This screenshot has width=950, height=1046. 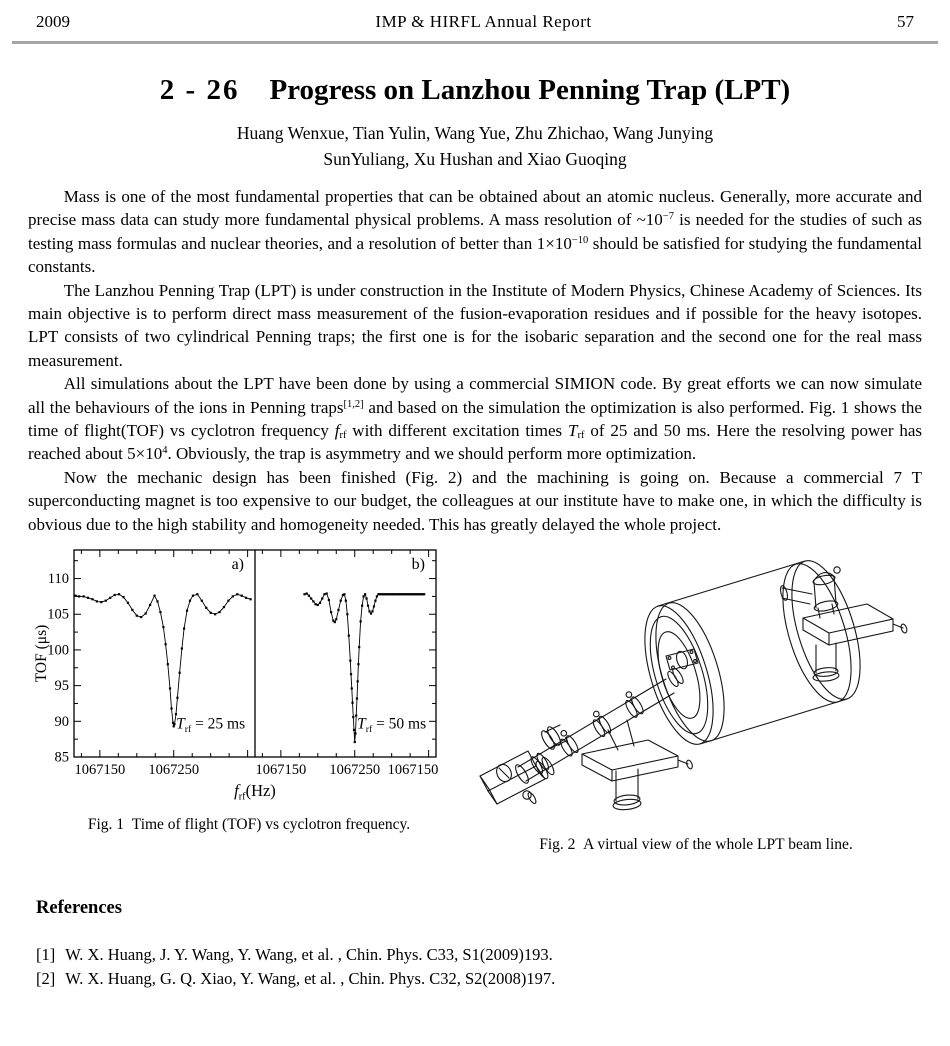 What do you see at coordinates (418, 564) in the screenshot?
I see `svg-text: b)` at bounding box center [418, 564].